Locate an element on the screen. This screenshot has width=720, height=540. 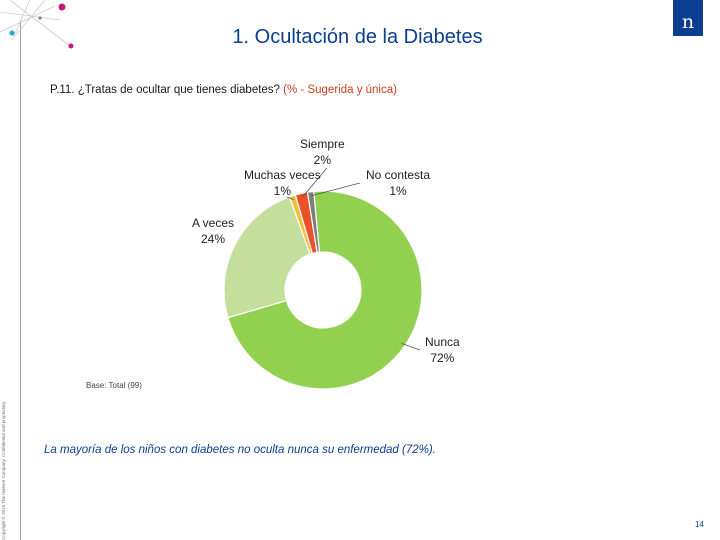
leader-siempre is located at coordinates (314, 182).